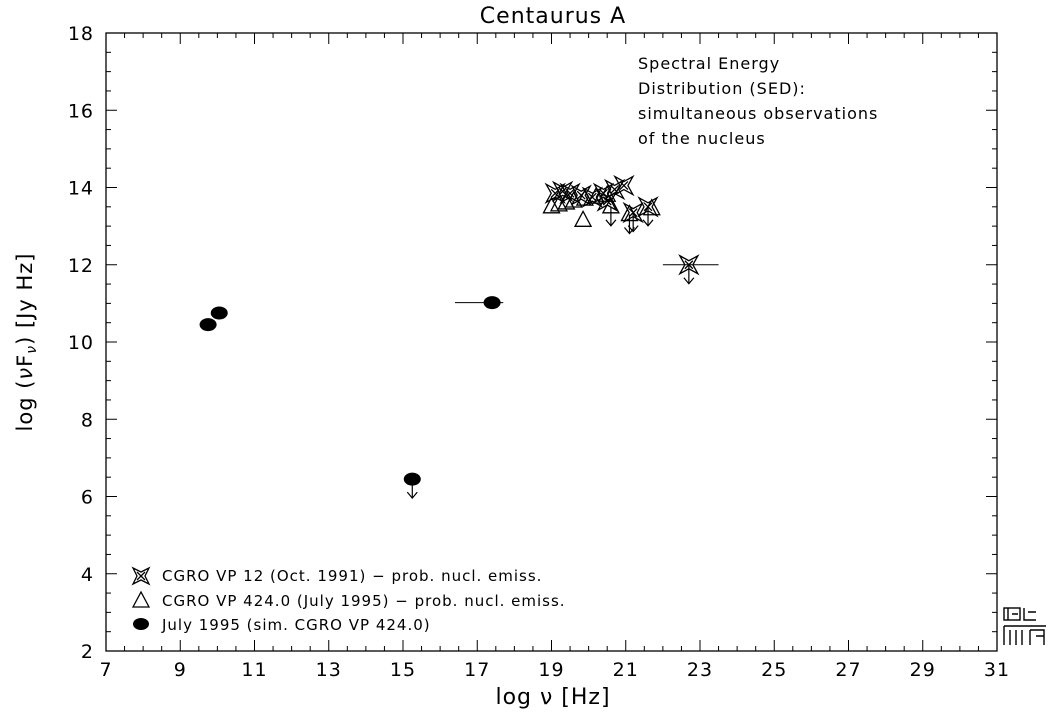 Image resolution: width=1053 pixels, height=717 pixels. Describe the element at coordinates (329, 670) in the screenshot. I see `x-tick-label: 13` at that location.